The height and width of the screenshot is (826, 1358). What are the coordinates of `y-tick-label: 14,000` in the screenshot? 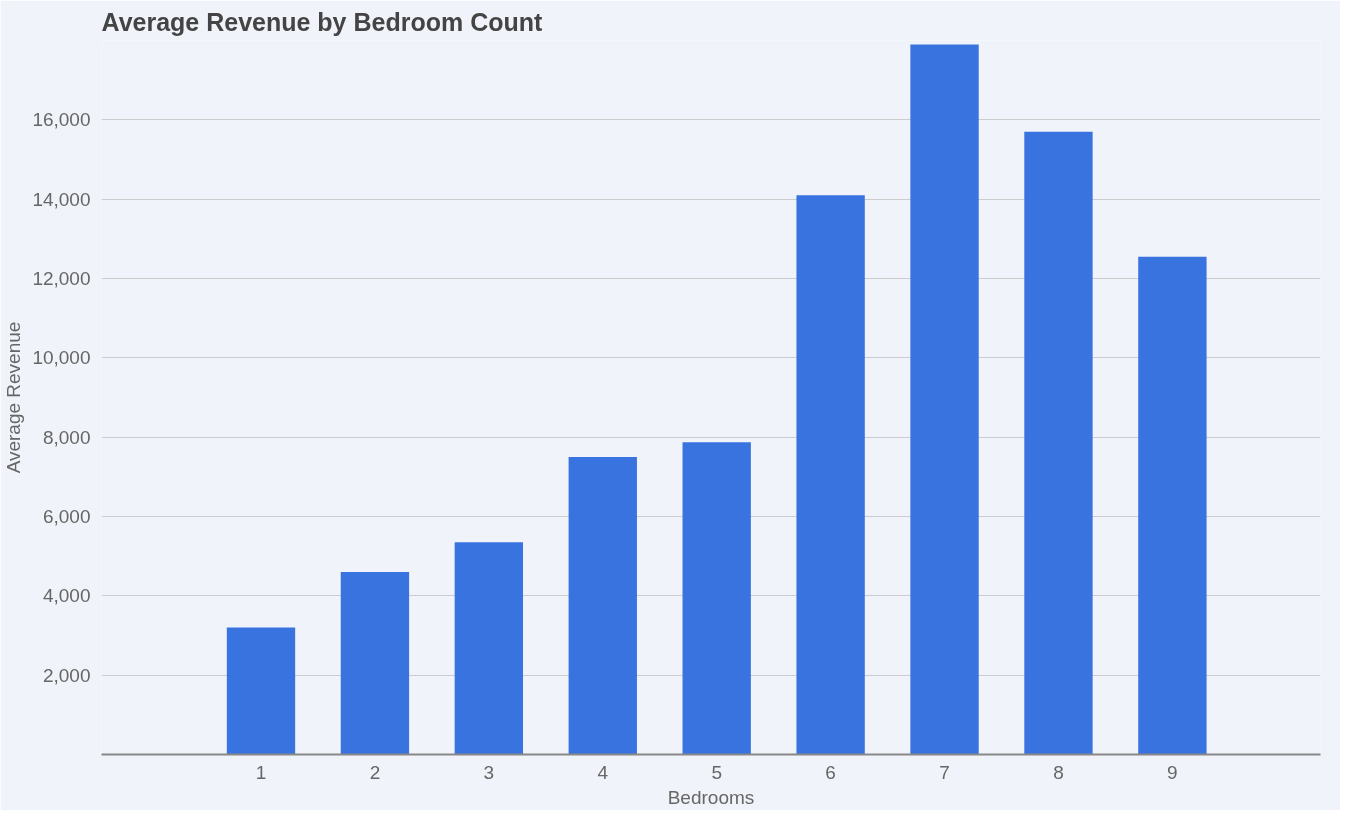 It's located at (61, 199).